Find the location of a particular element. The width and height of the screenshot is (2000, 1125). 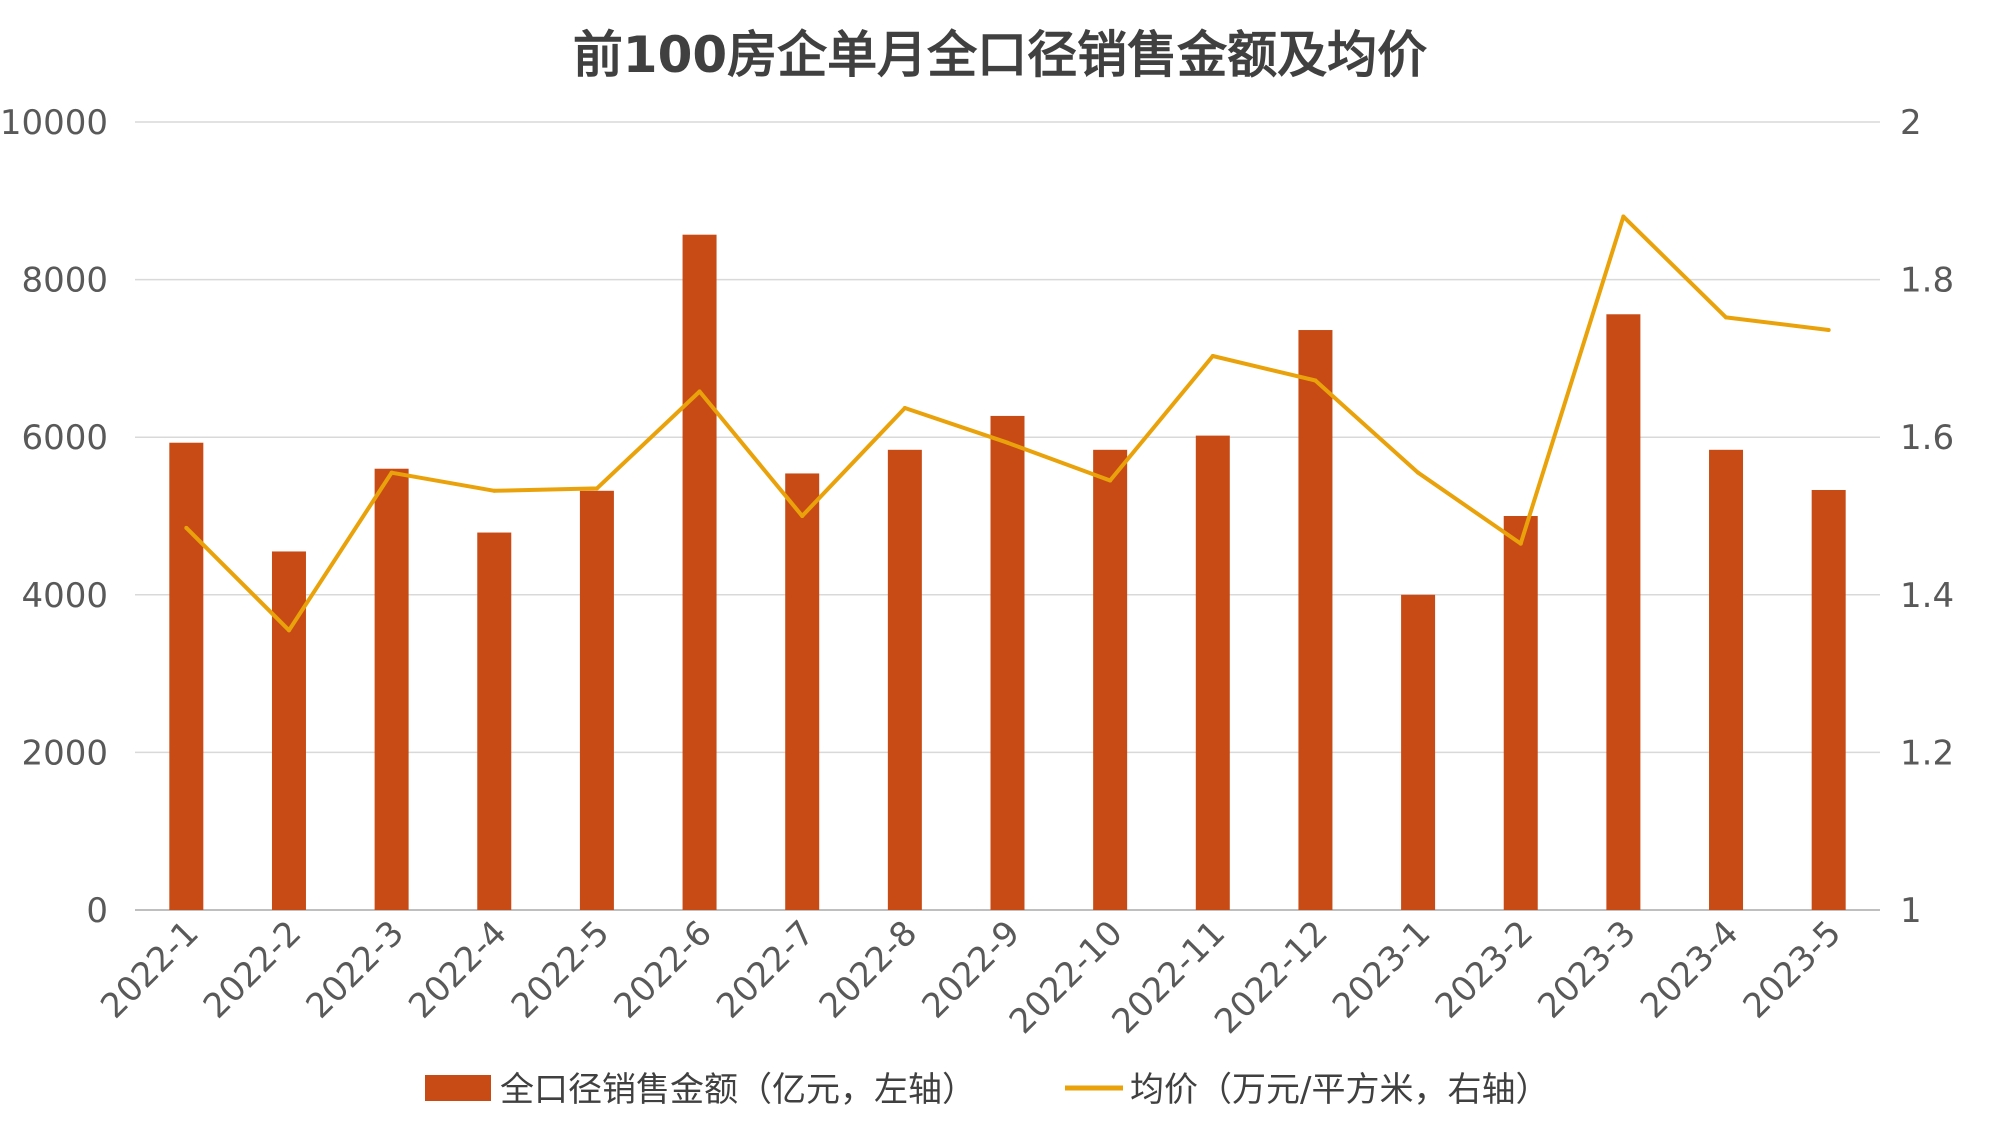

legend-line-label: 均价（万元/平方米，右轴） is located at coordinates (1339, 1090).